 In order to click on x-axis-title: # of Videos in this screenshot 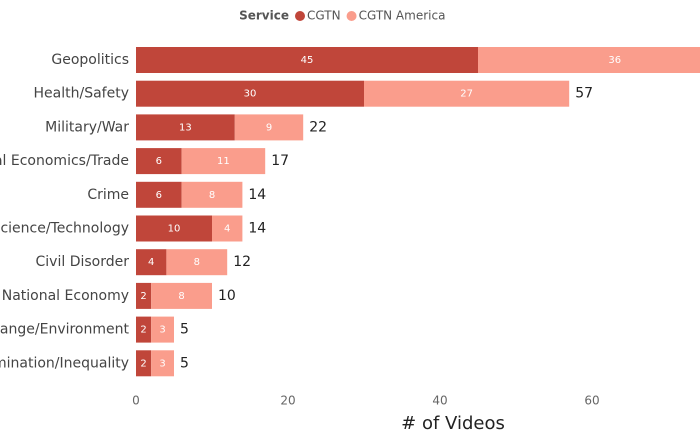, I will do `click(453, 423)`.